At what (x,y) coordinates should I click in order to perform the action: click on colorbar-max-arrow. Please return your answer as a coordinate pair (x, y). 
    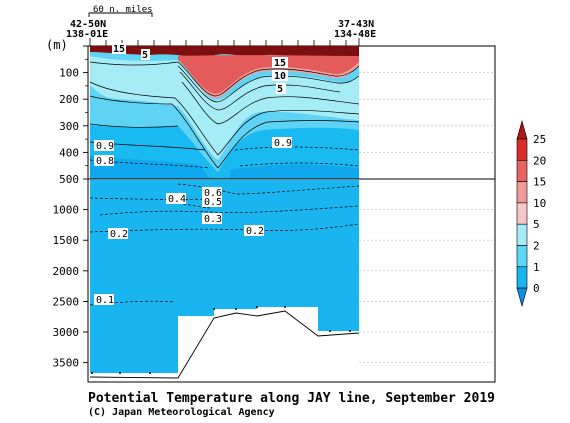
    Looking at the image, I should click on (522, 129).